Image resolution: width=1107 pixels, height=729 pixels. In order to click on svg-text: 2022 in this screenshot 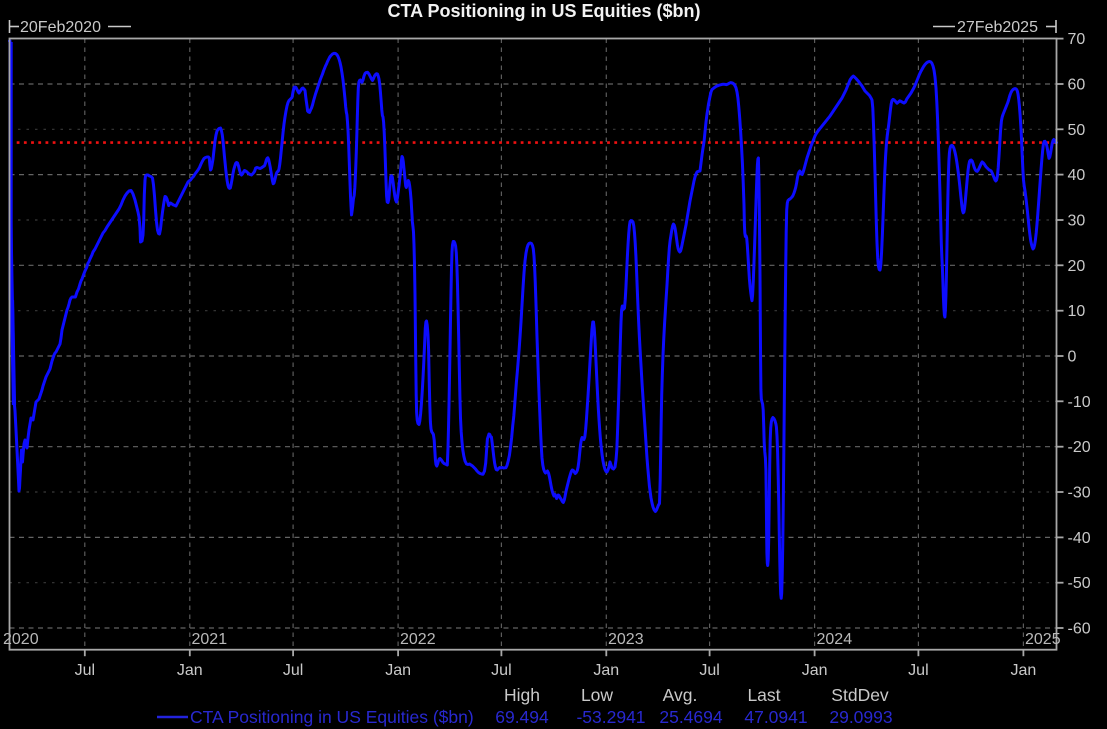, I will do `click(418, 639)`.